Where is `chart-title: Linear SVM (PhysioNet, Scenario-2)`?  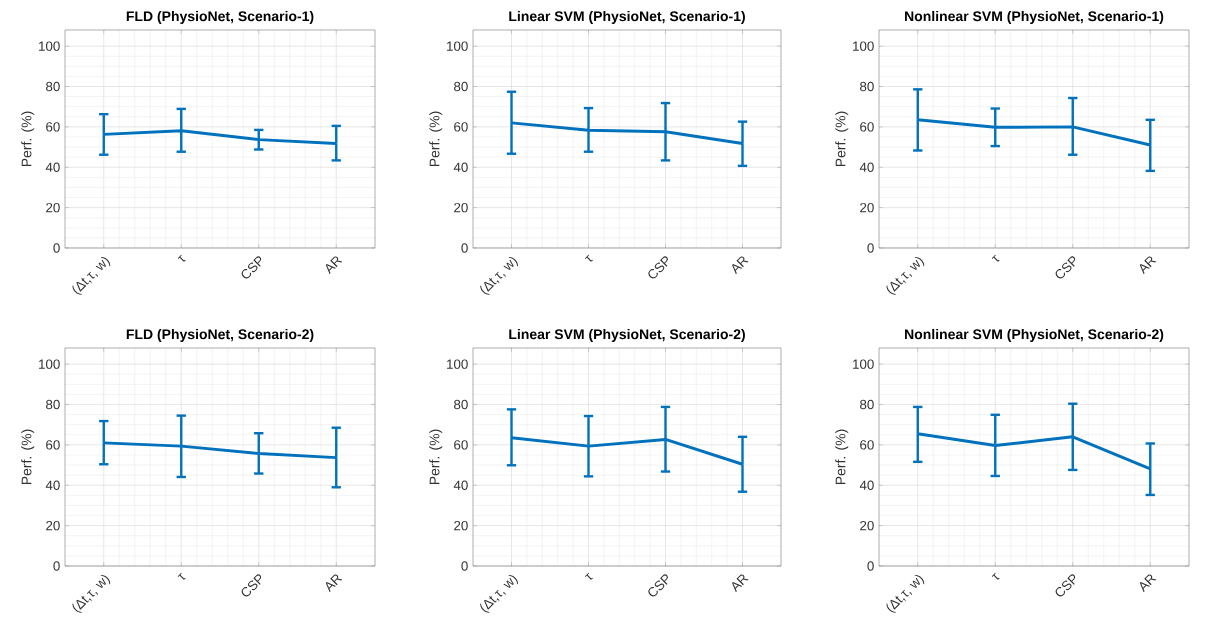 chart-title: Linear SVM (PhysioNet, Scenario-2) is located at coordinates (627, 335).